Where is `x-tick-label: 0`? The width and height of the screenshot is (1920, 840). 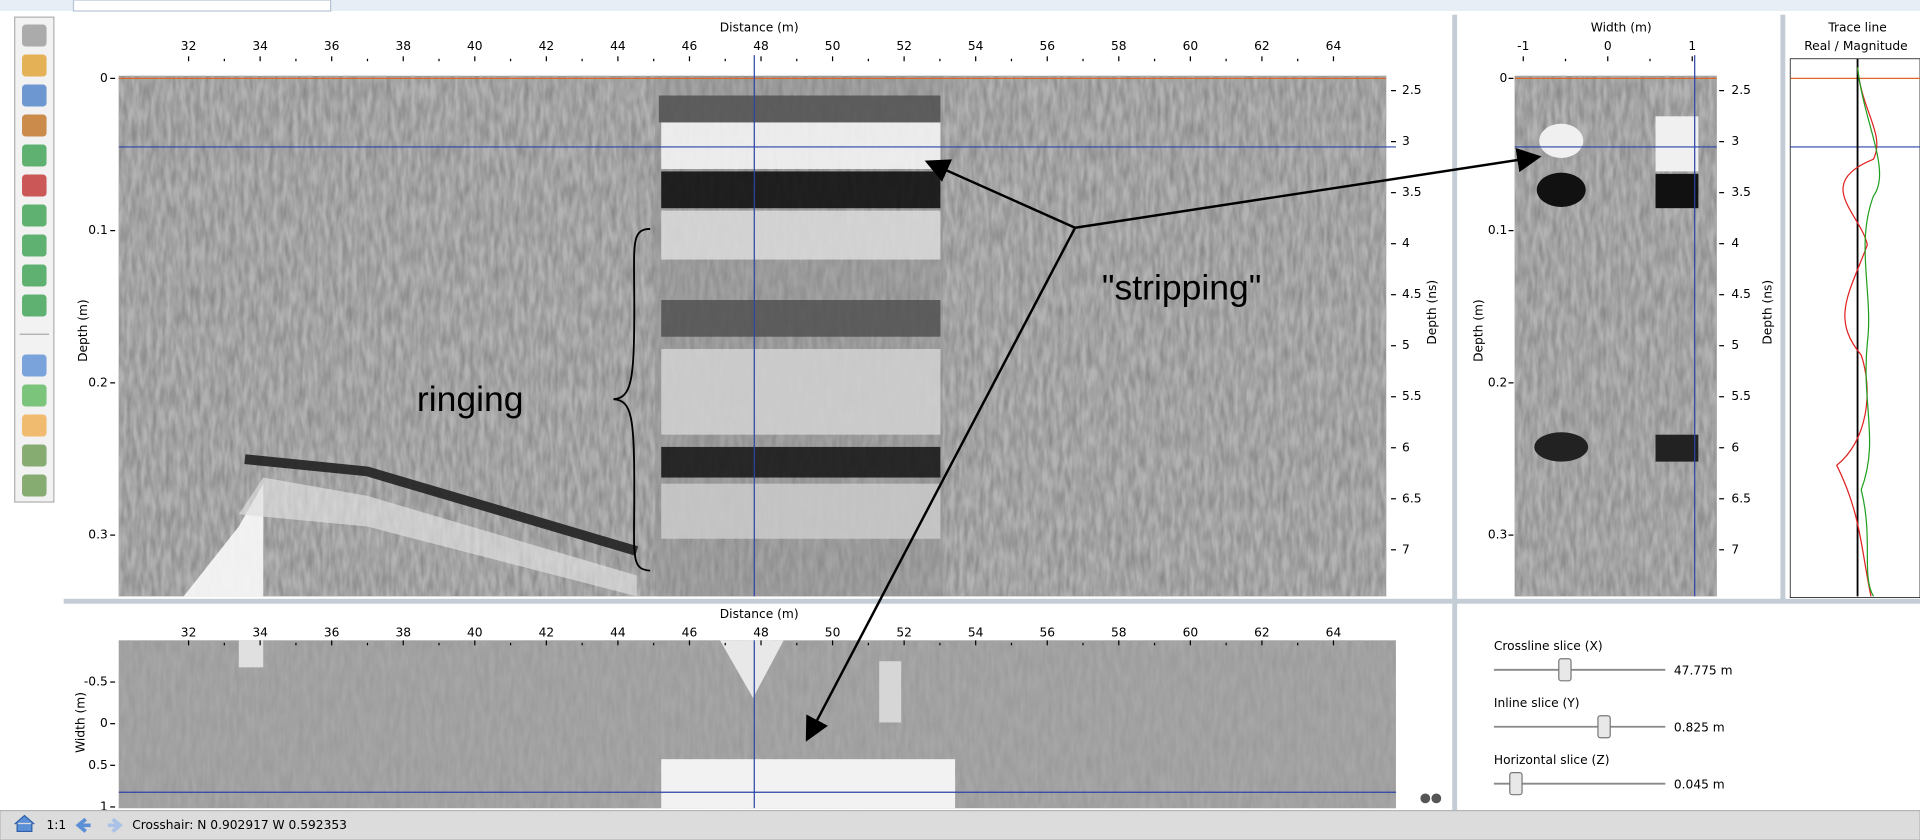
x-tick-label: 0 is located at coordinates (1608, 46).